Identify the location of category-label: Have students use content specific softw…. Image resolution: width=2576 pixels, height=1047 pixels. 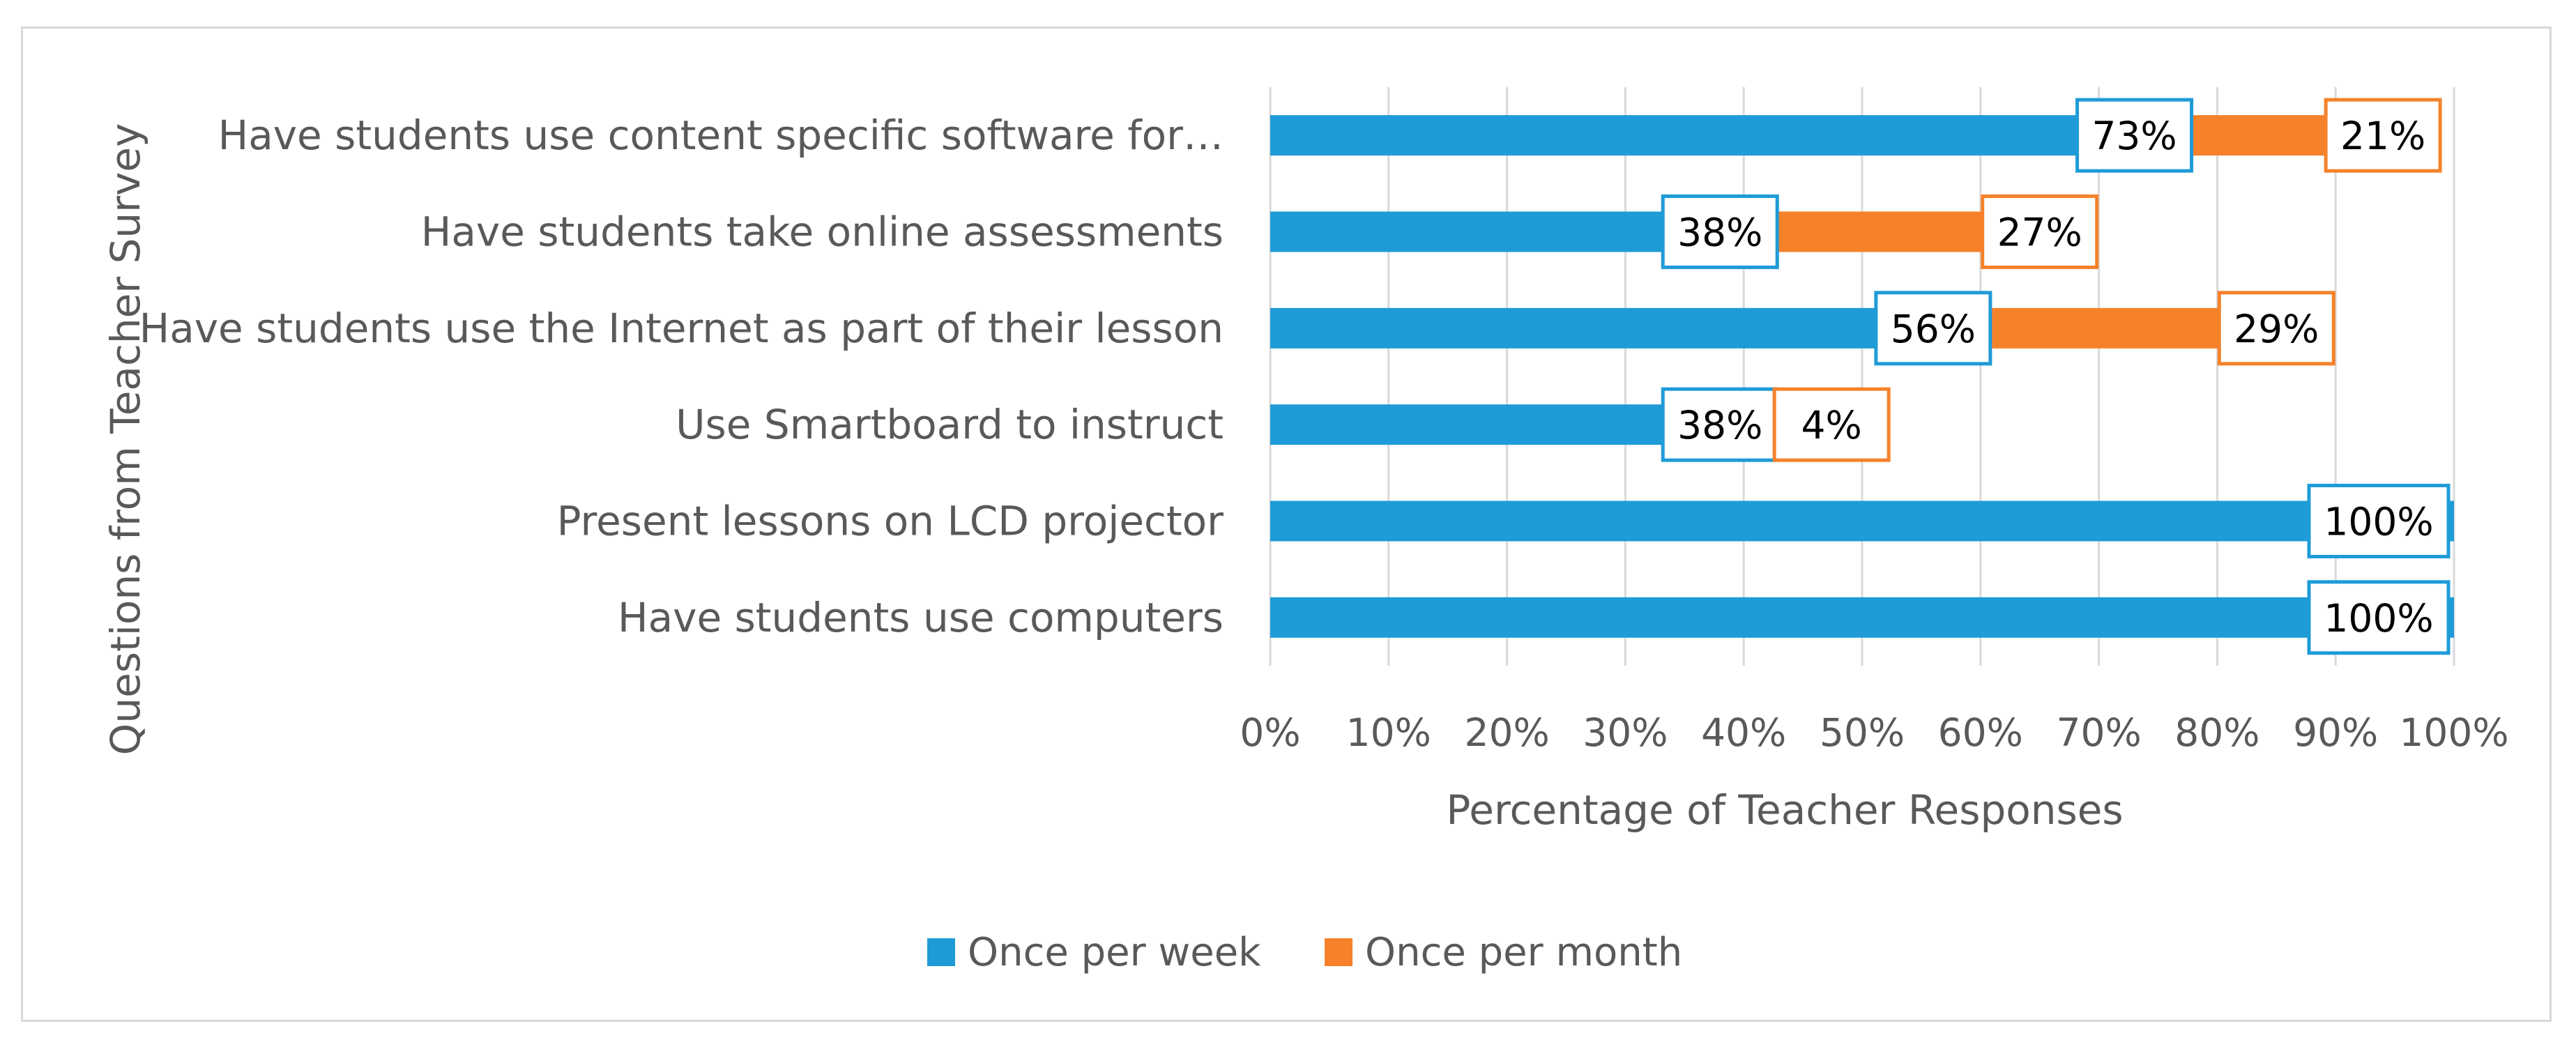
(721, 135).